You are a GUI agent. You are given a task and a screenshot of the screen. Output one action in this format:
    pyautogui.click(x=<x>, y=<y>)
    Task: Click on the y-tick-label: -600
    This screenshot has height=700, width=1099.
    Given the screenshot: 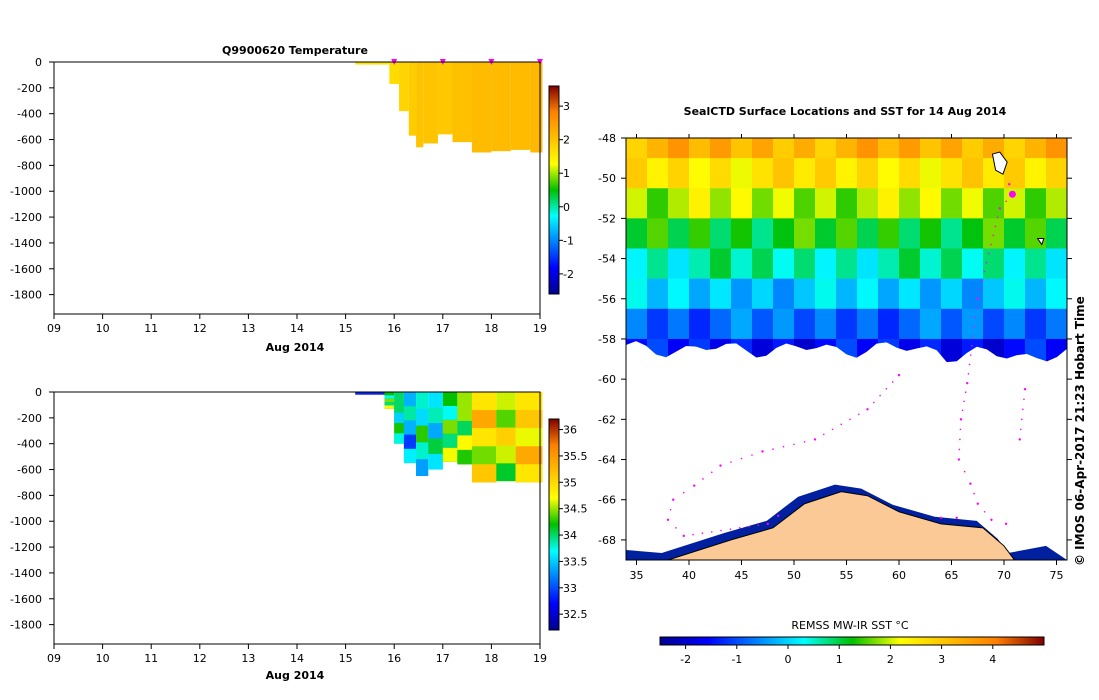 What is the action you would take?
    pyautogui.click(x=29, y=140)
    